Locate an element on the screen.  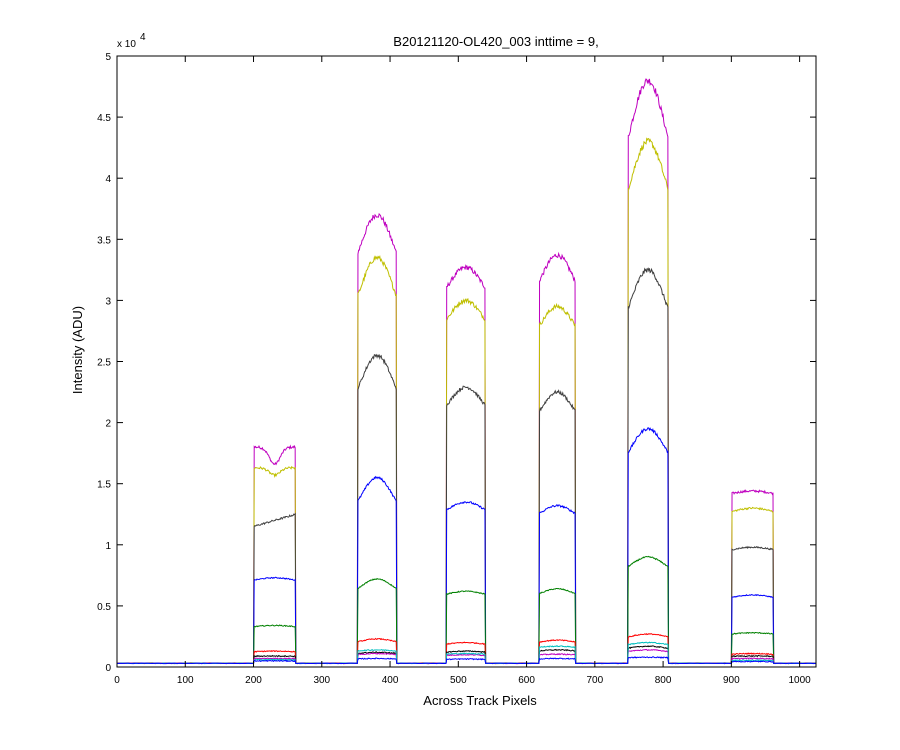
y-tick-label: 4.5 is located at coordinates (104, 118).